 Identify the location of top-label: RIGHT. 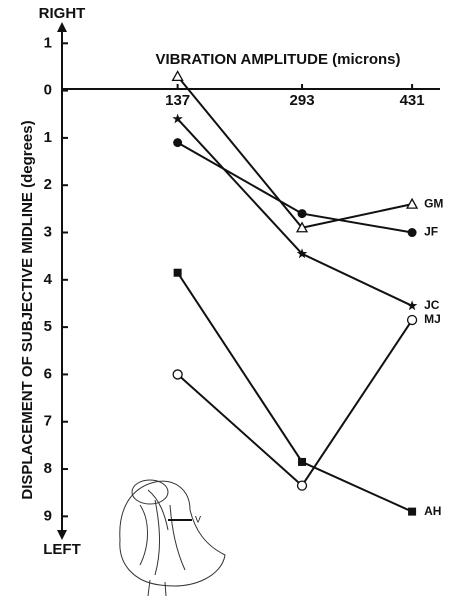
(62, 13).